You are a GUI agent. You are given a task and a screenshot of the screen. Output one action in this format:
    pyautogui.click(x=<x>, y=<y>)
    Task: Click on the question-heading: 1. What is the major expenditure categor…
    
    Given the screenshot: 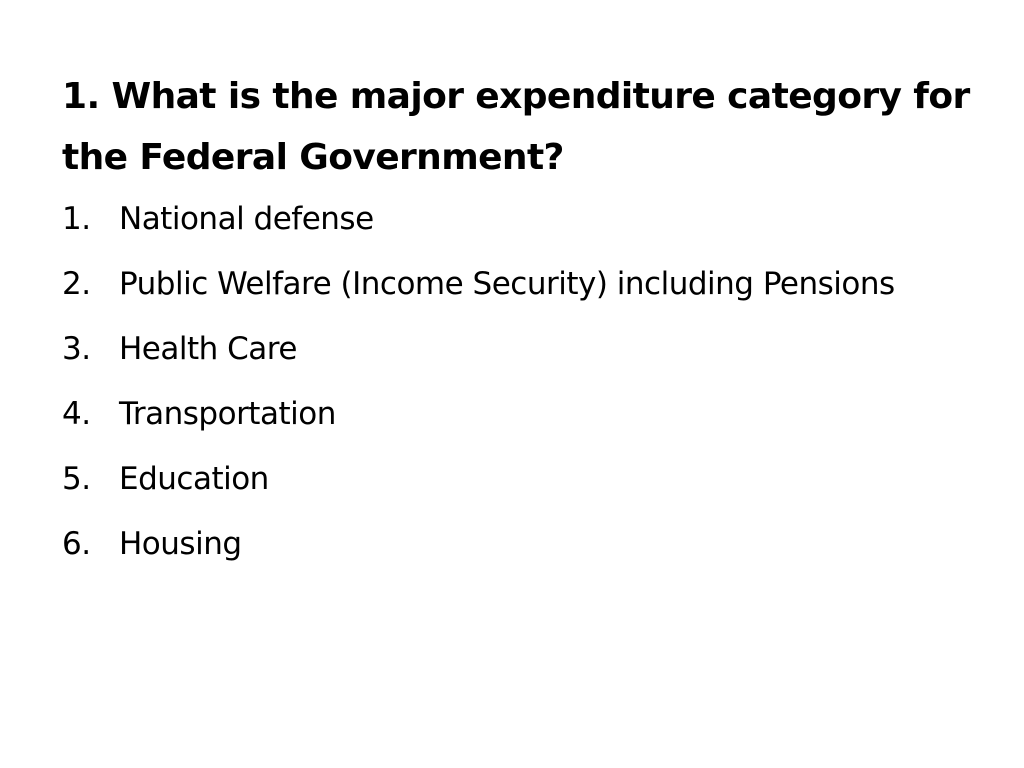 What is the action you would take?
    pyautogui.click(x=516, y=127)
    